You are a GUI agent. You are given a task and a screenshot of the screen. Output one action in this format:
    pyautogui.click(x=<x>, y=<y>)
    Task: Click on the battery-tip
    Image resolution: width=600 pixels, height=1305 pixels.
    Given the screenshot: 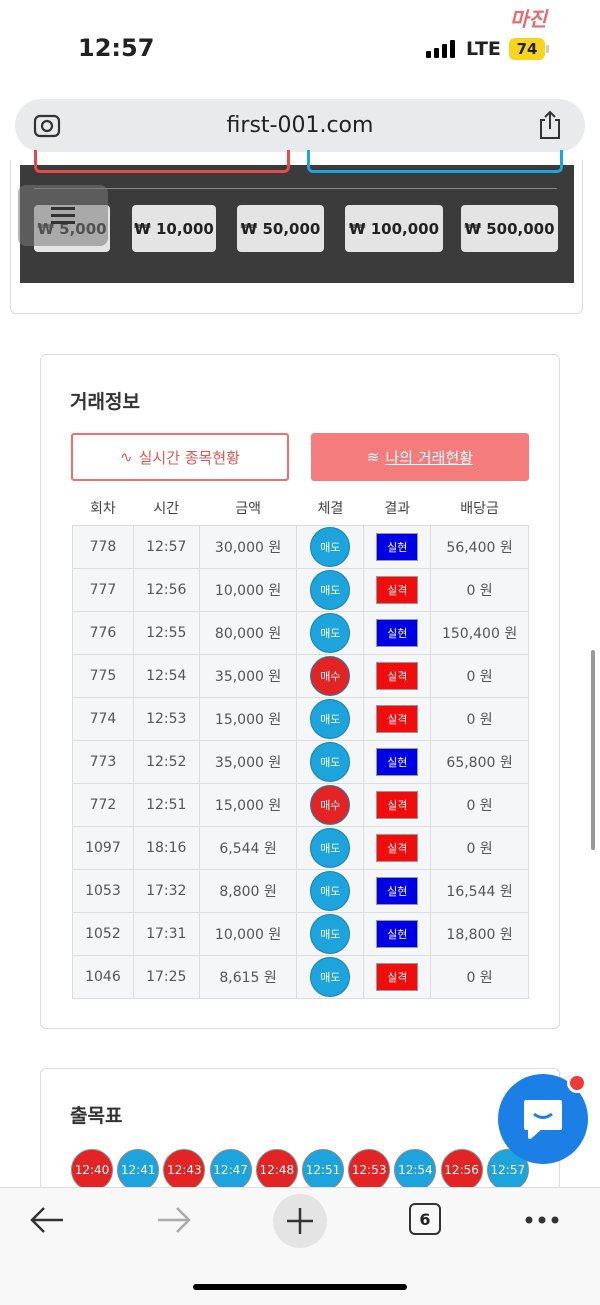 What is the action you would take?
    pyautogui.click(x=547, y=49)
    